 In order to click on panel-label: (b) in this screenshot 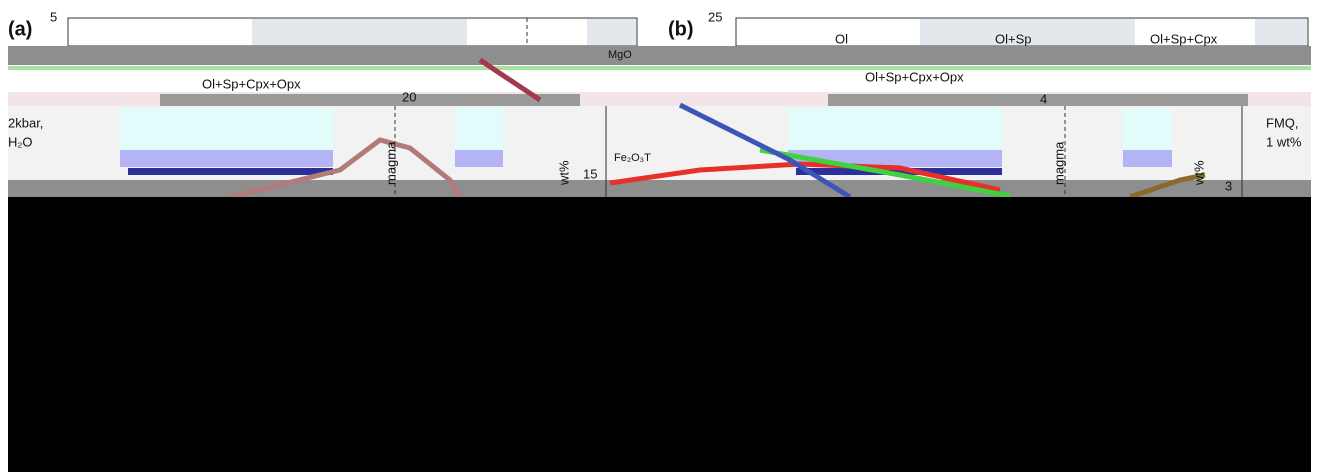, I will do `click(681, 29)`.